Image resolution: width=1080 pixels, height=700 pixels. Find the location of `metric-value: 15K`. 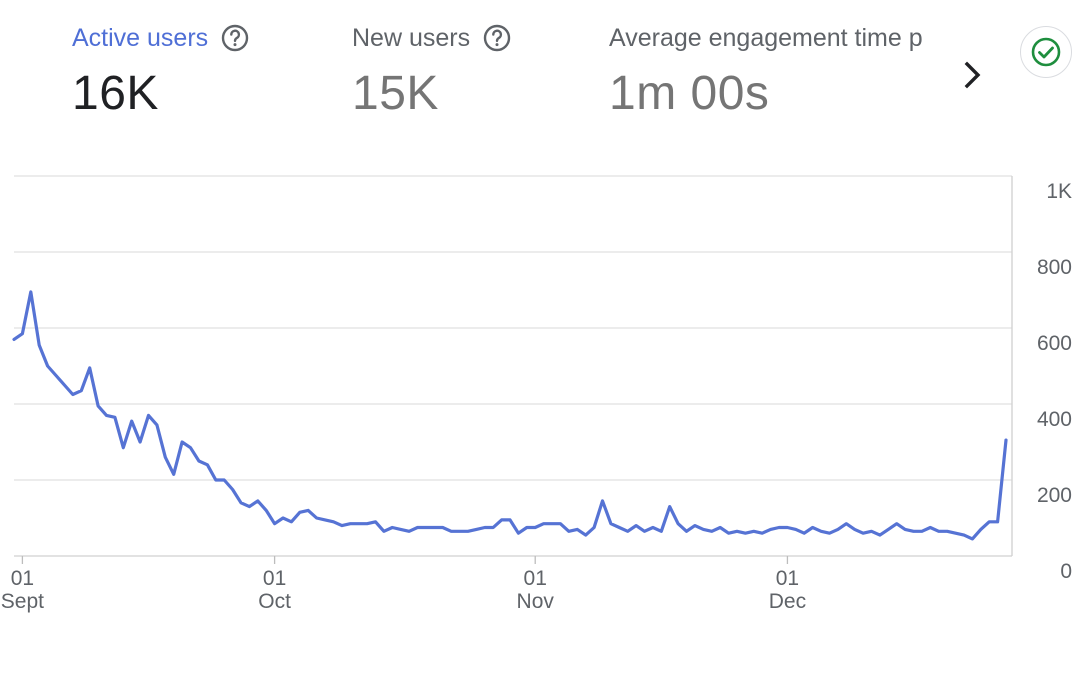

metric-value: 15K is located at coordinates (395, 93).